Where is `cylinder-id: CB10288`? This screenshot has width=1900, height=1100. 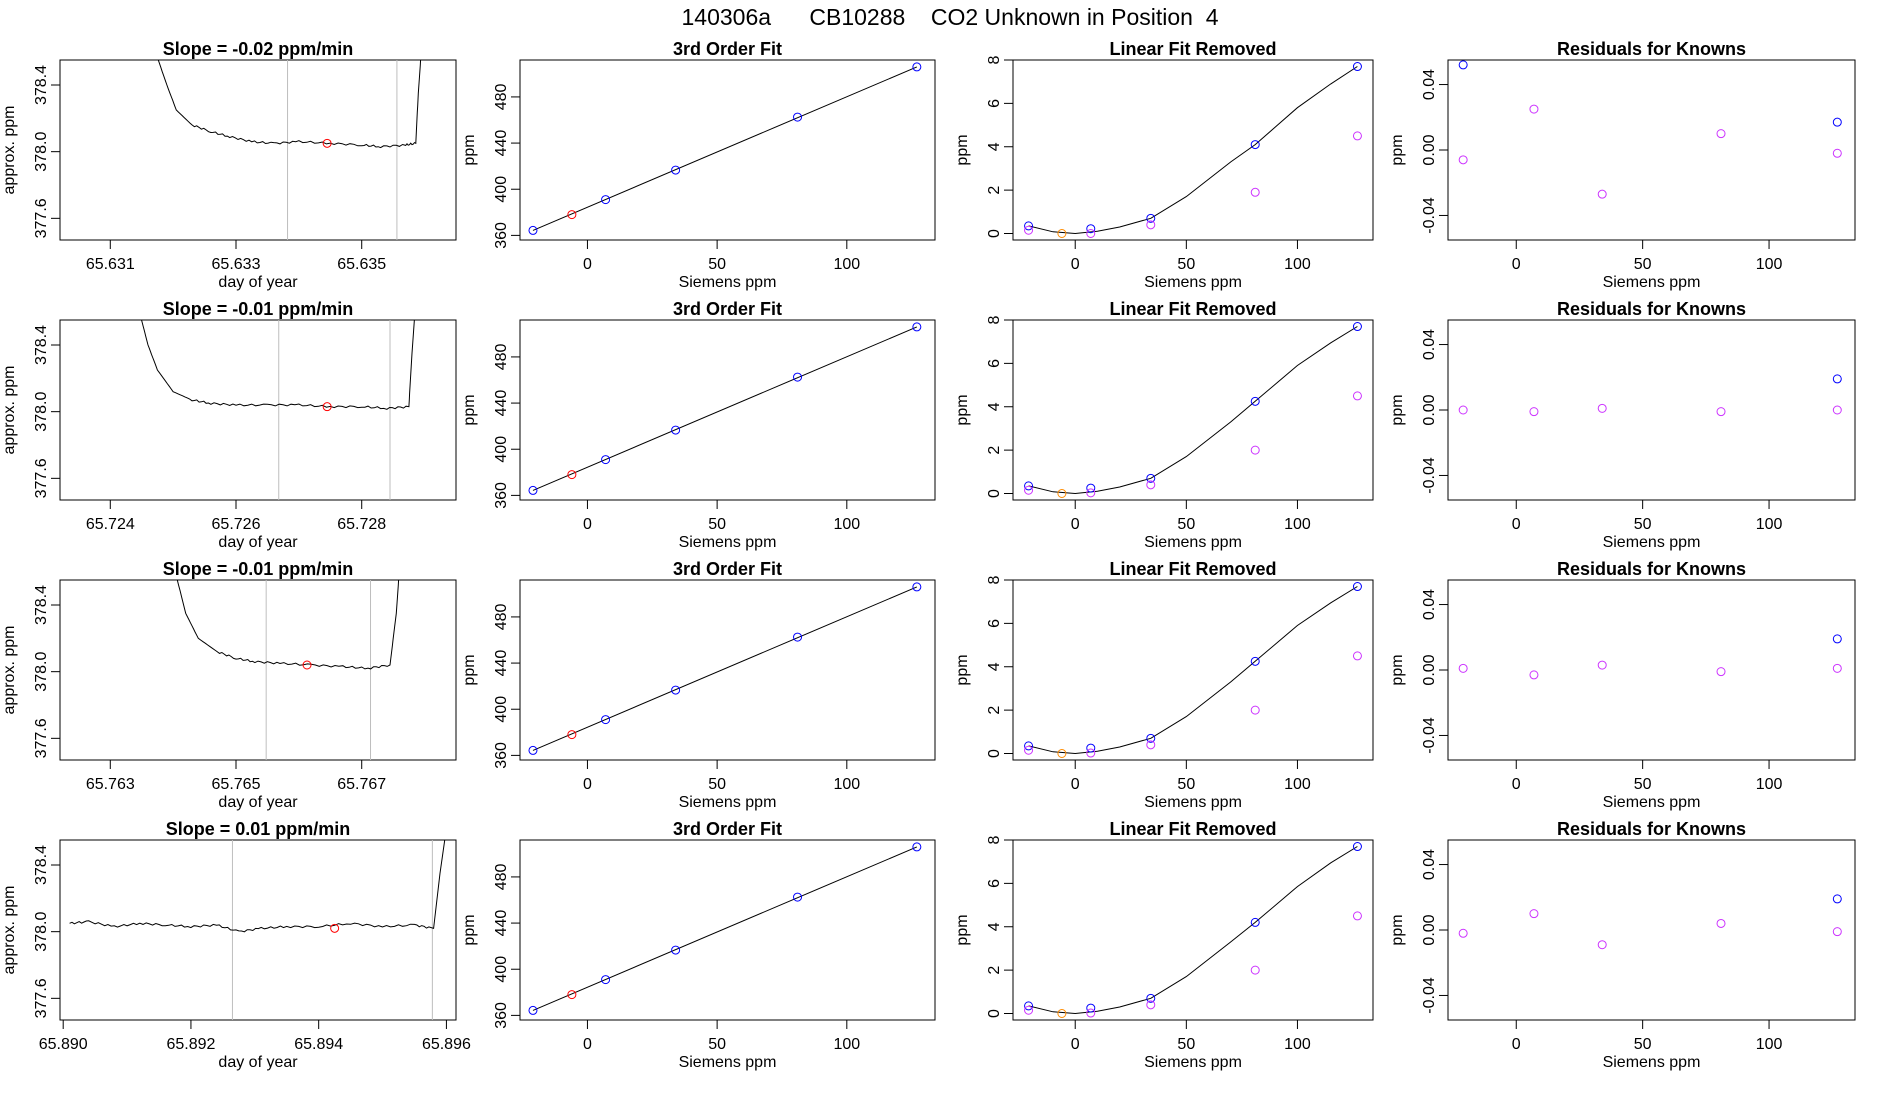 cylinder-id: CB10288 is located at coordinates (857, 17).